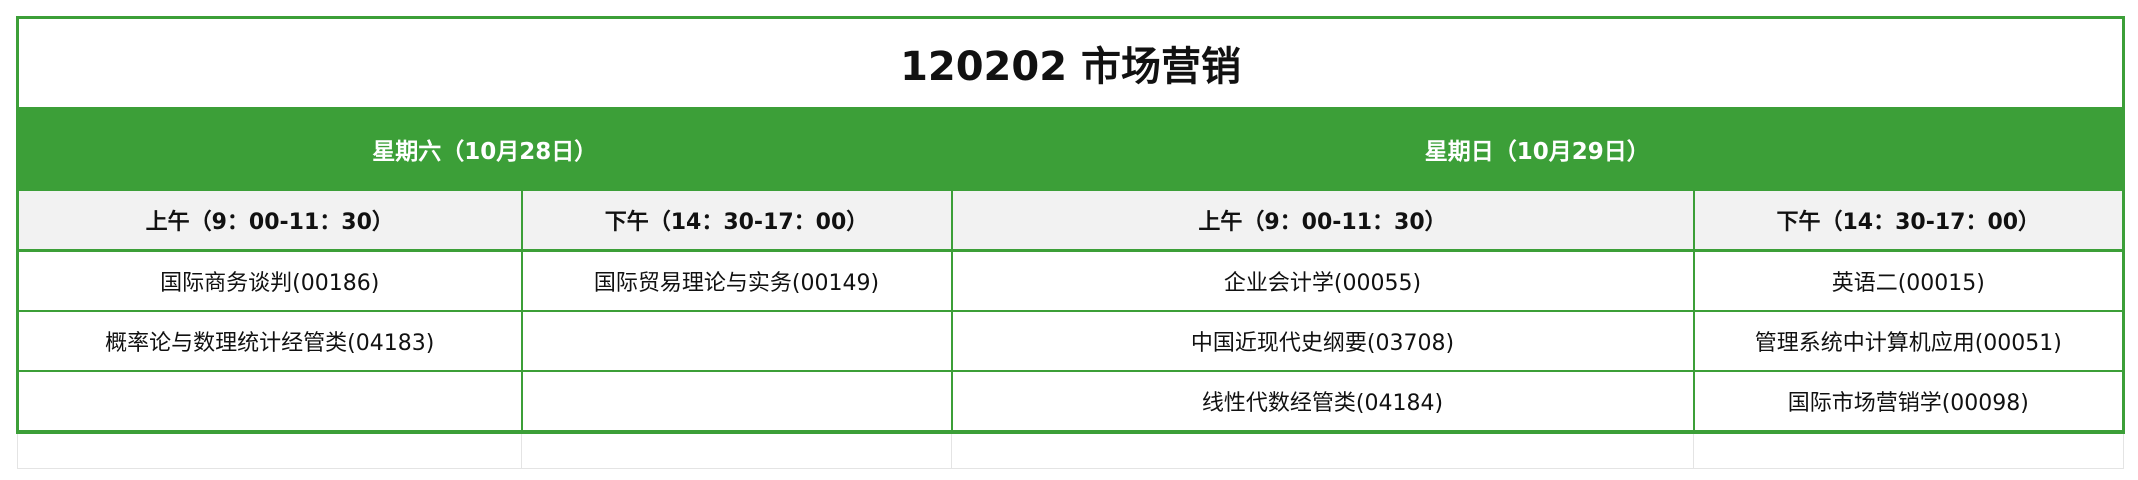 Image resolution: width=2138 pixels, height=480 pixels. I want to click on course-cell: 国际商务谈判(00186), so click(269, 280).